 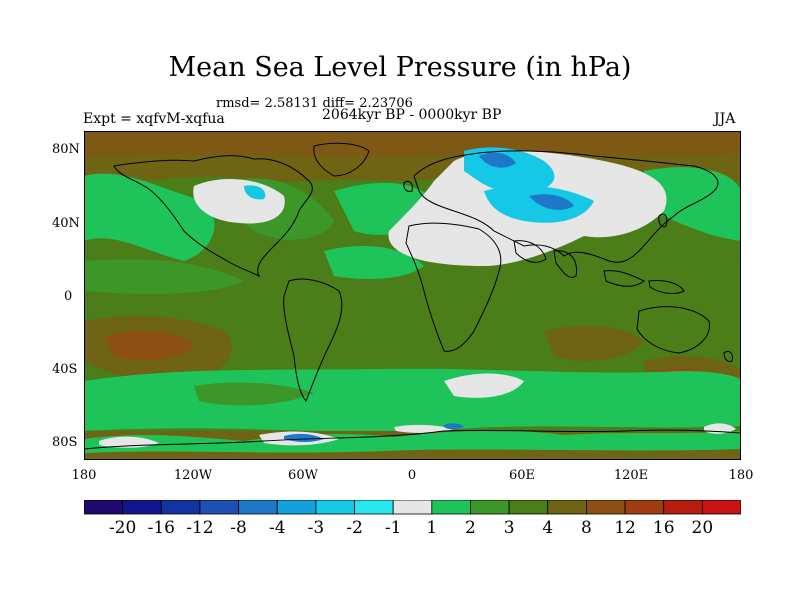 I want to click on npacific-green, so click(x=149, y=217).